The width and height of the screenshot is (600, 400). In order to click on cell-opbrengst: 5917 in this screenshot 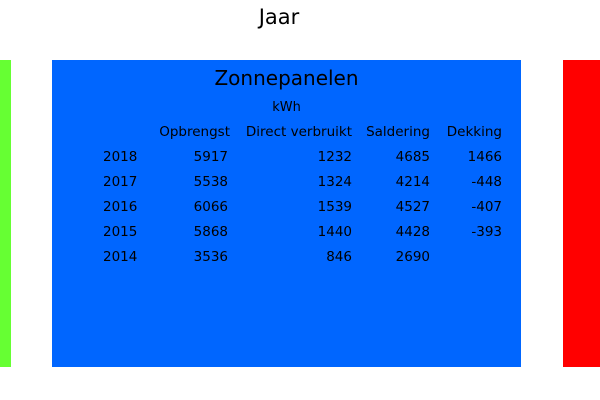, I will do `click(210, 157)`.